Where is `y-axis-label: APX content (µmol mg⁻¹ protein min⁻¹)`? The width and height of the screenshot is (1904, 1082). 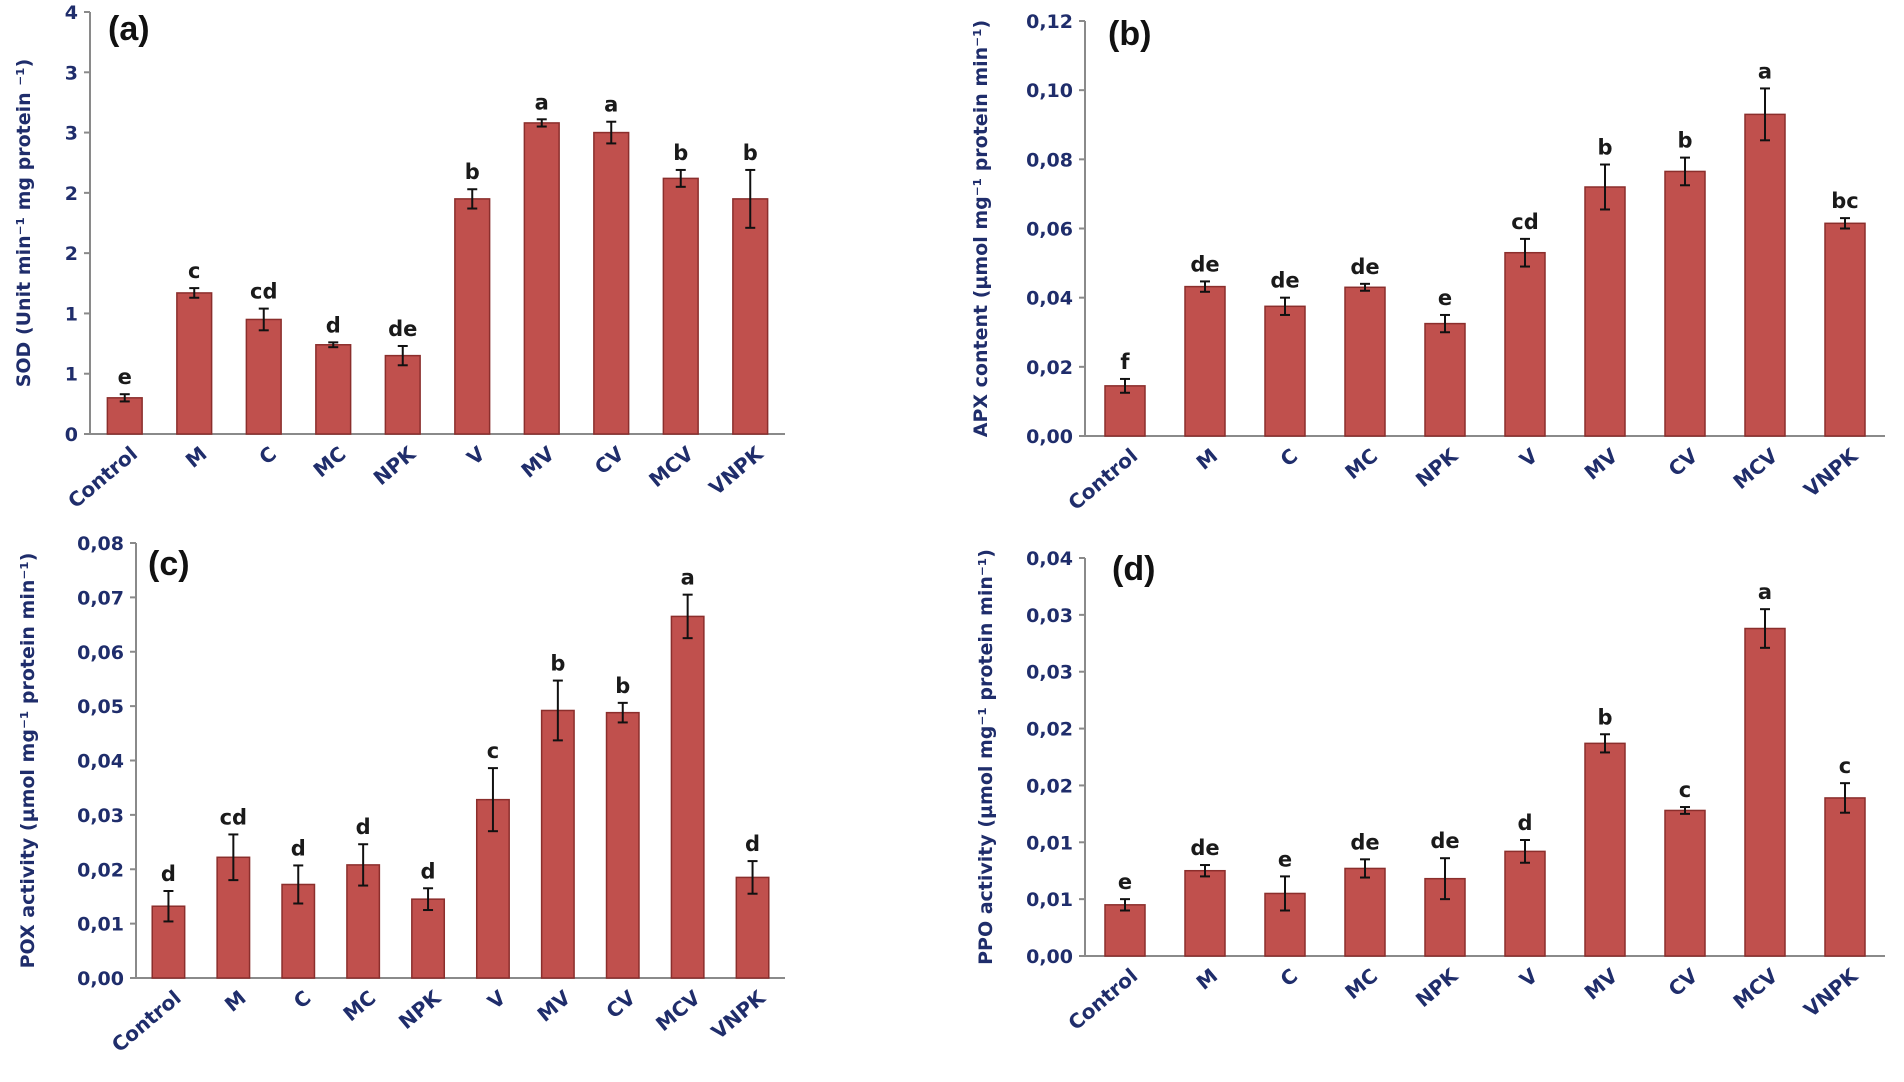 y-axis-label: APX content (µmol mg⁻¹ protein min⁻¹) is located at coordinates (981, 228).